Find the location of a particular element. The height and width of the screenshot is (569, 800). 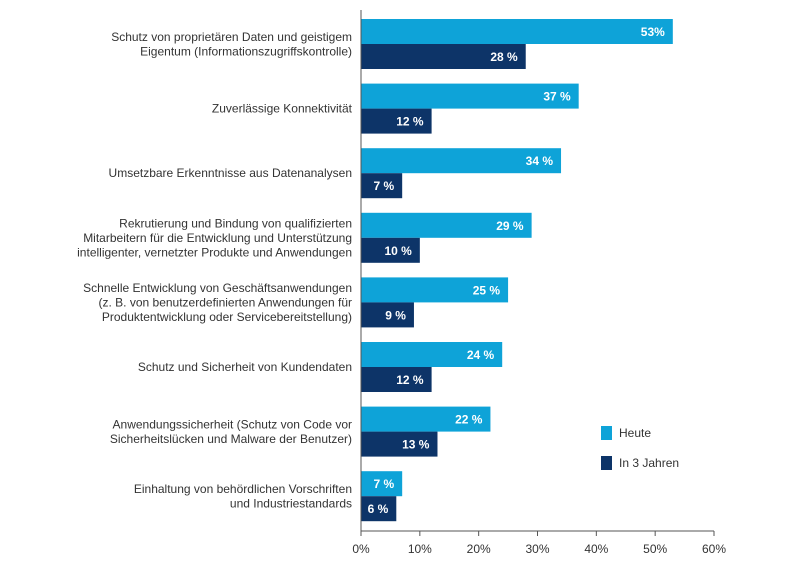

data-label: 22 % is located at coordinates (469, 420).